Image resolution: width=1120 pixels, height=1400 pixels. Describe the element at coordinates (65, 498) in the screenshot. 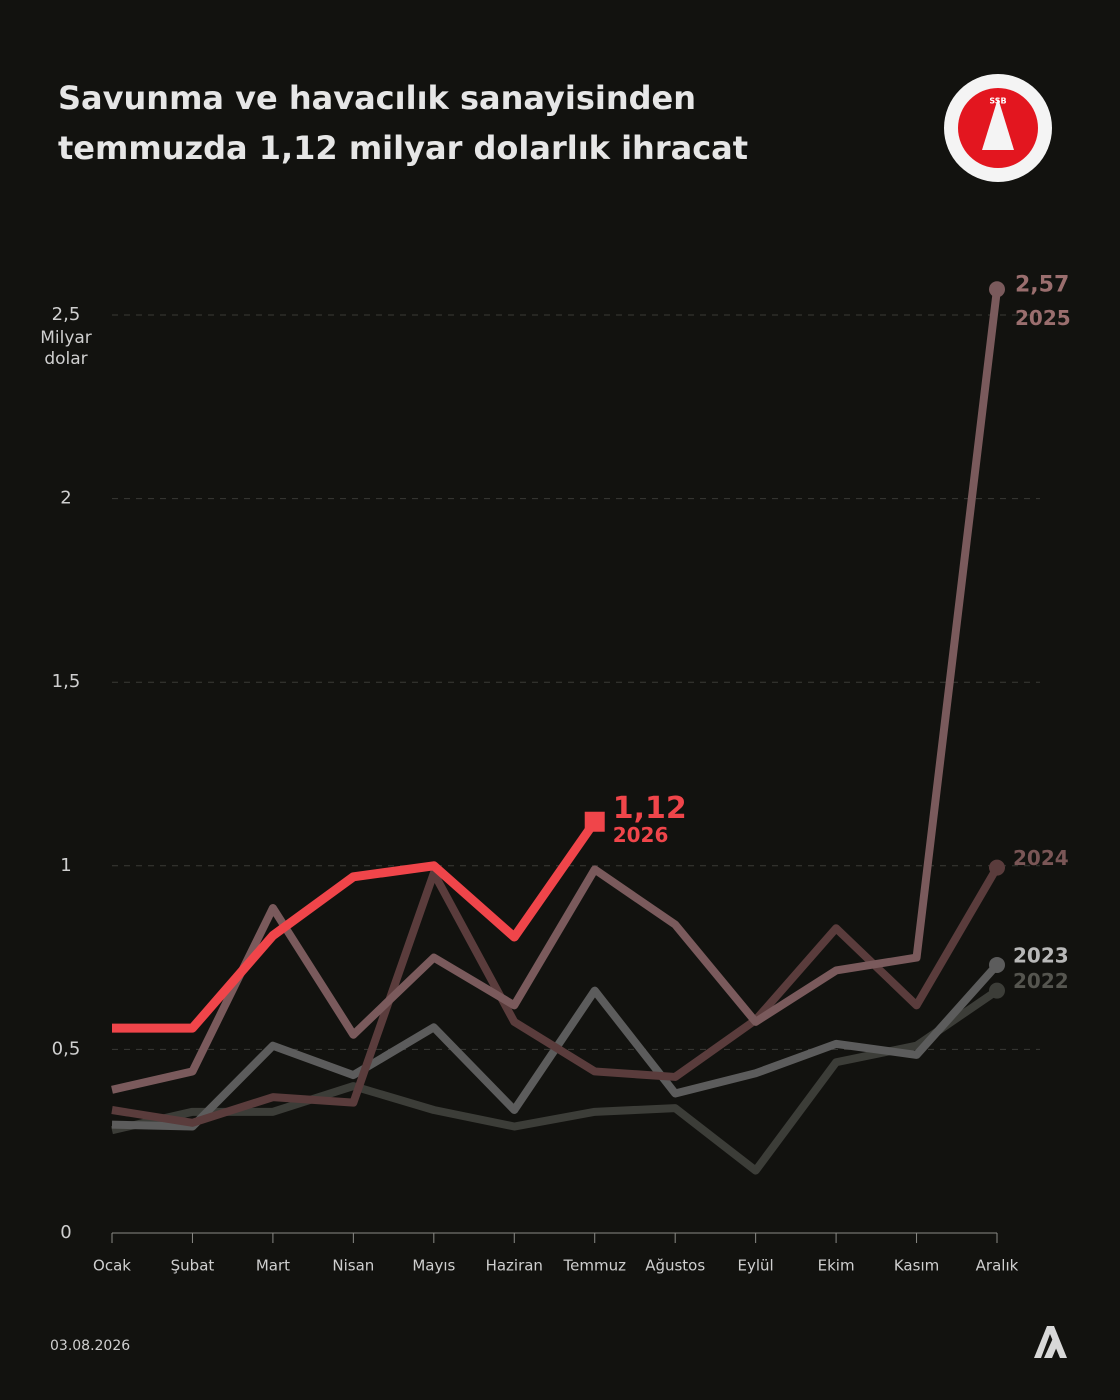

I see `y-tick-label: 2` at that location.